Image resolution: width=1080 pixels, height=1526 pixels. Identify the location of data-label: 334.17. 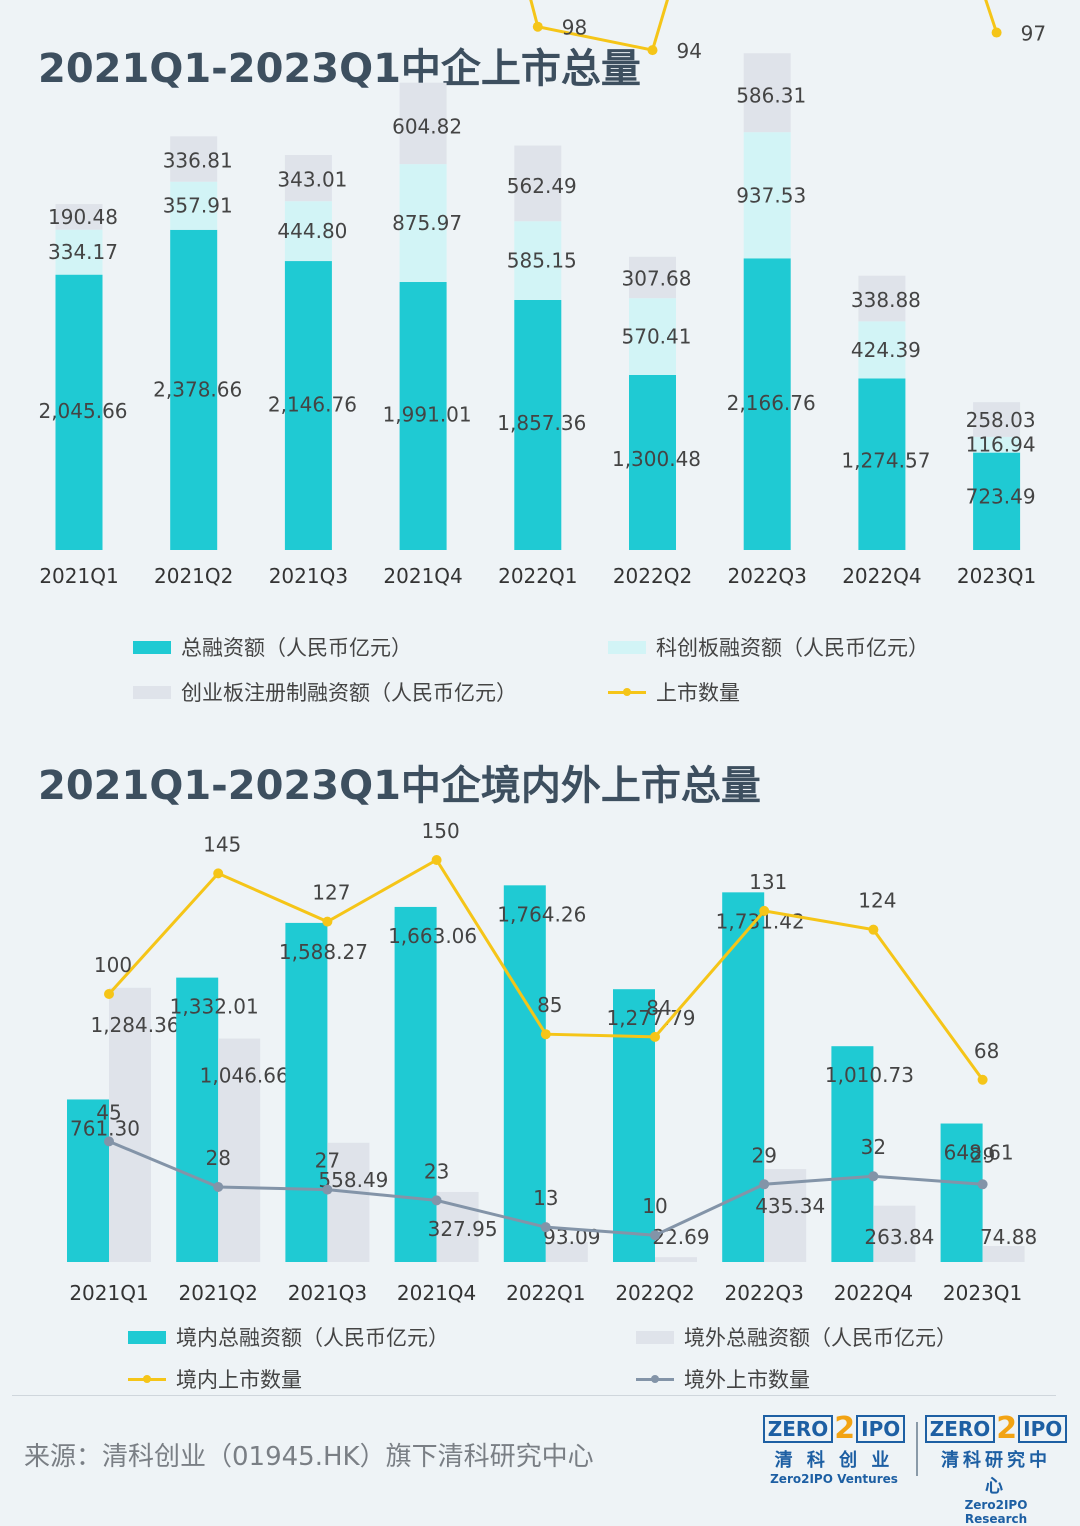
(83, 252).